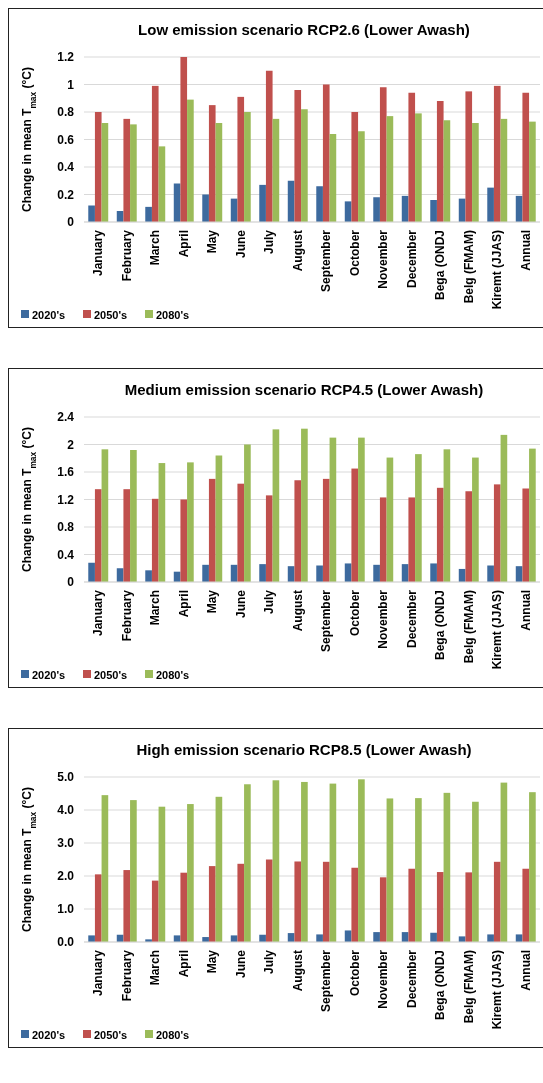  What do you see at coordinates (383, 259) in the screenshot?
I see `x-tick-label: November` at bounding box center [383, 259].